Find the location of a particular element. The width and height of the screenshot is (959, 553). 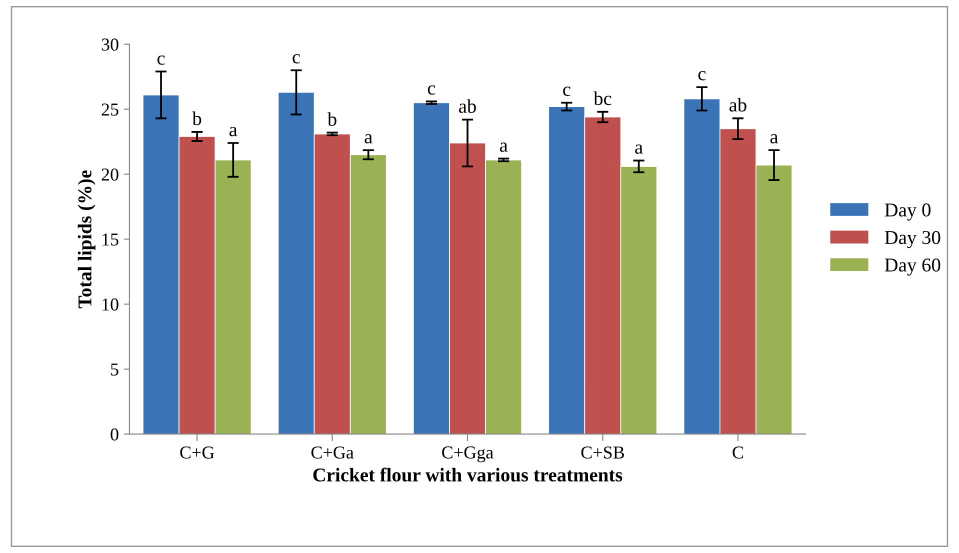

data-label: bc is located at coordinates (603, 98).